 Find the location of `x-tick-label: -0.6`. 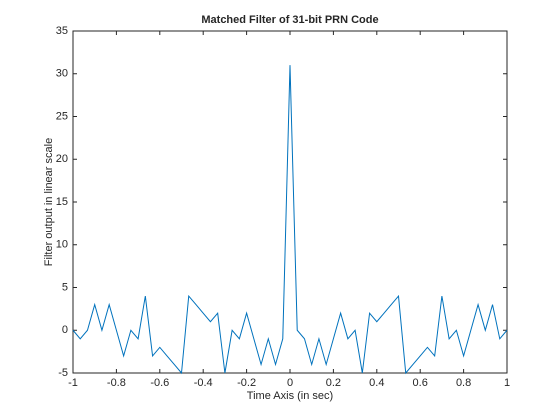

x-tick-label: -0.6 is located at coordinates (159, 383).